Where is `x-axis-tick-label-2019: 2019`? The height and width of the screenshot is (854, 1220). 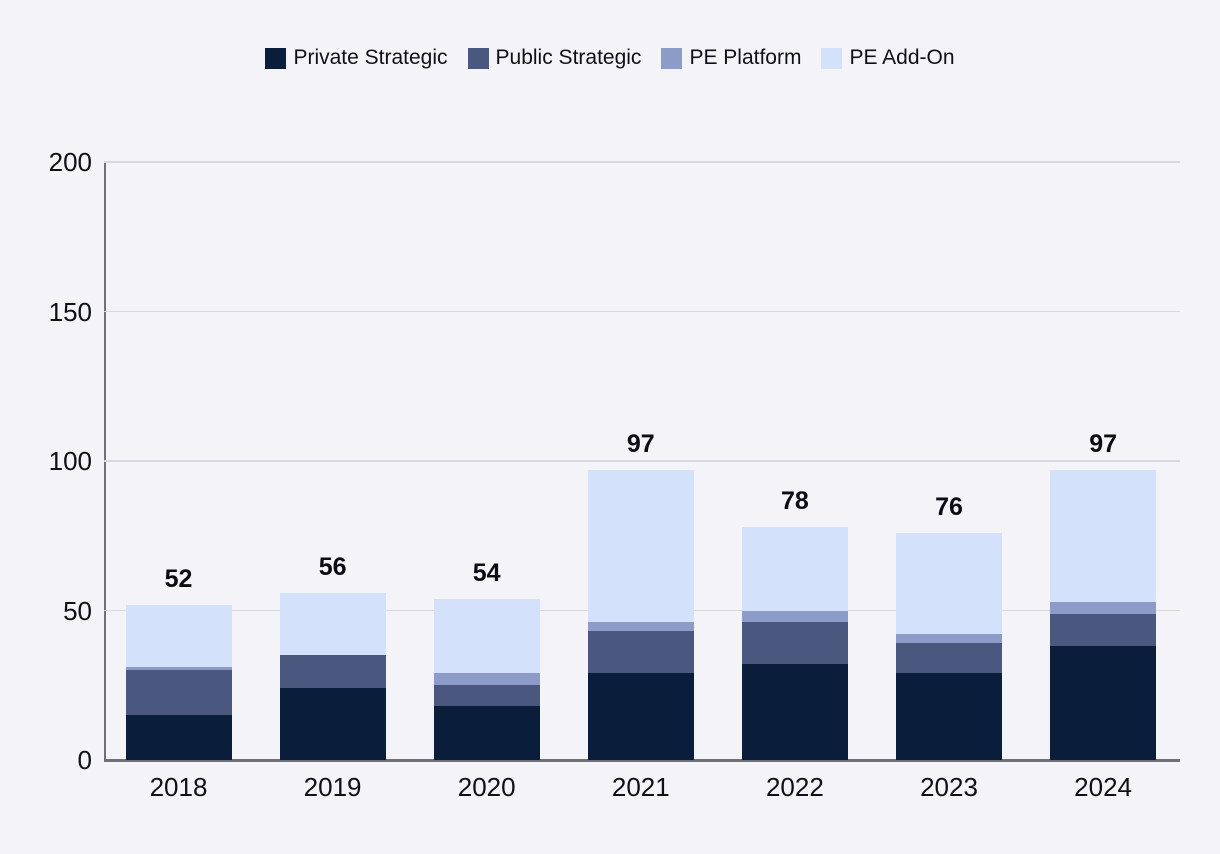 x-axis-tick-label-2019: 2019 is located at coordinates (332, 787).